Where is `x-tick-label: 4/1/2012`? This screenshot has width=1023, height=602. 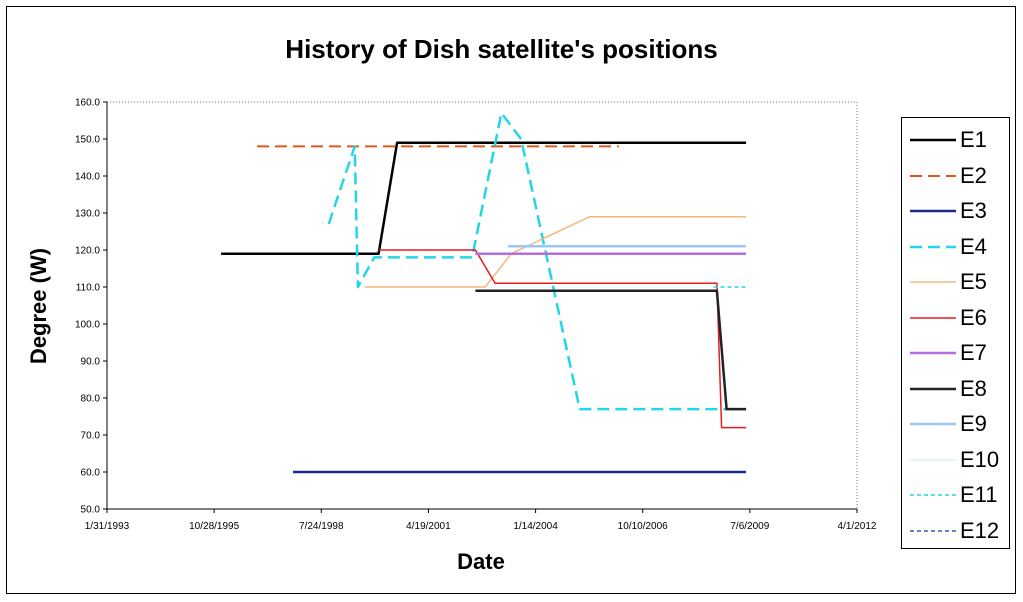
x-tick-label: 4/1/2012 is located at coordinates (857, 526).